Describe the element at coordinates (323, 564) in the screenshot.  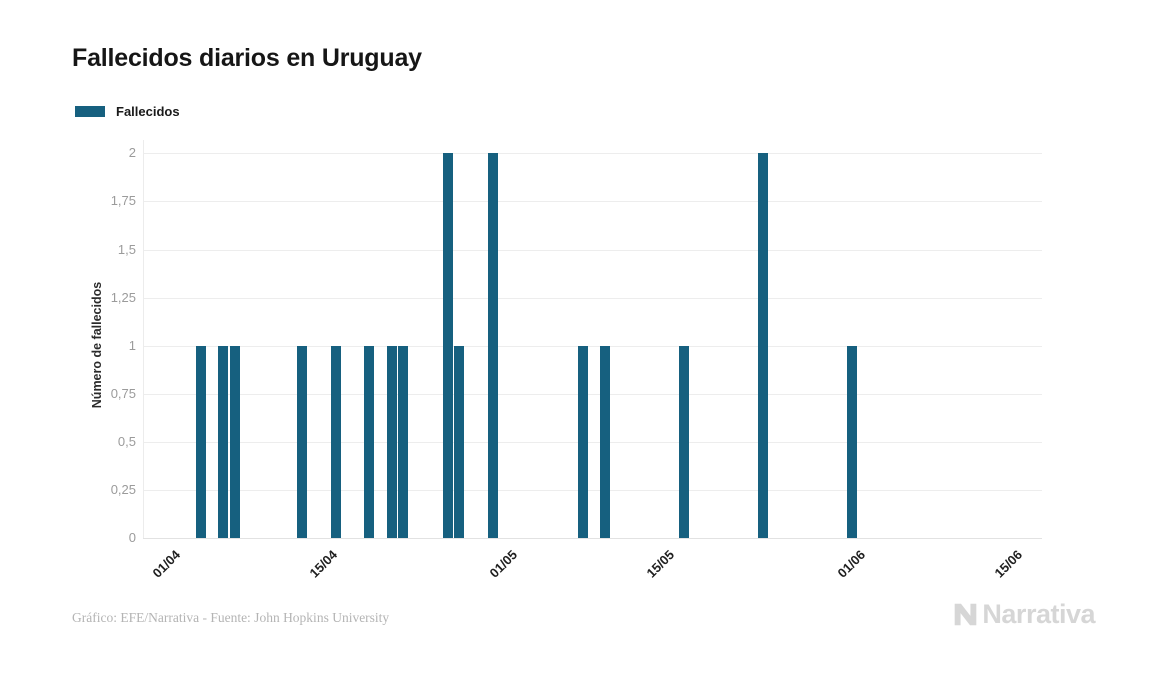
I see `x-tick-label: 15/04` at that location.